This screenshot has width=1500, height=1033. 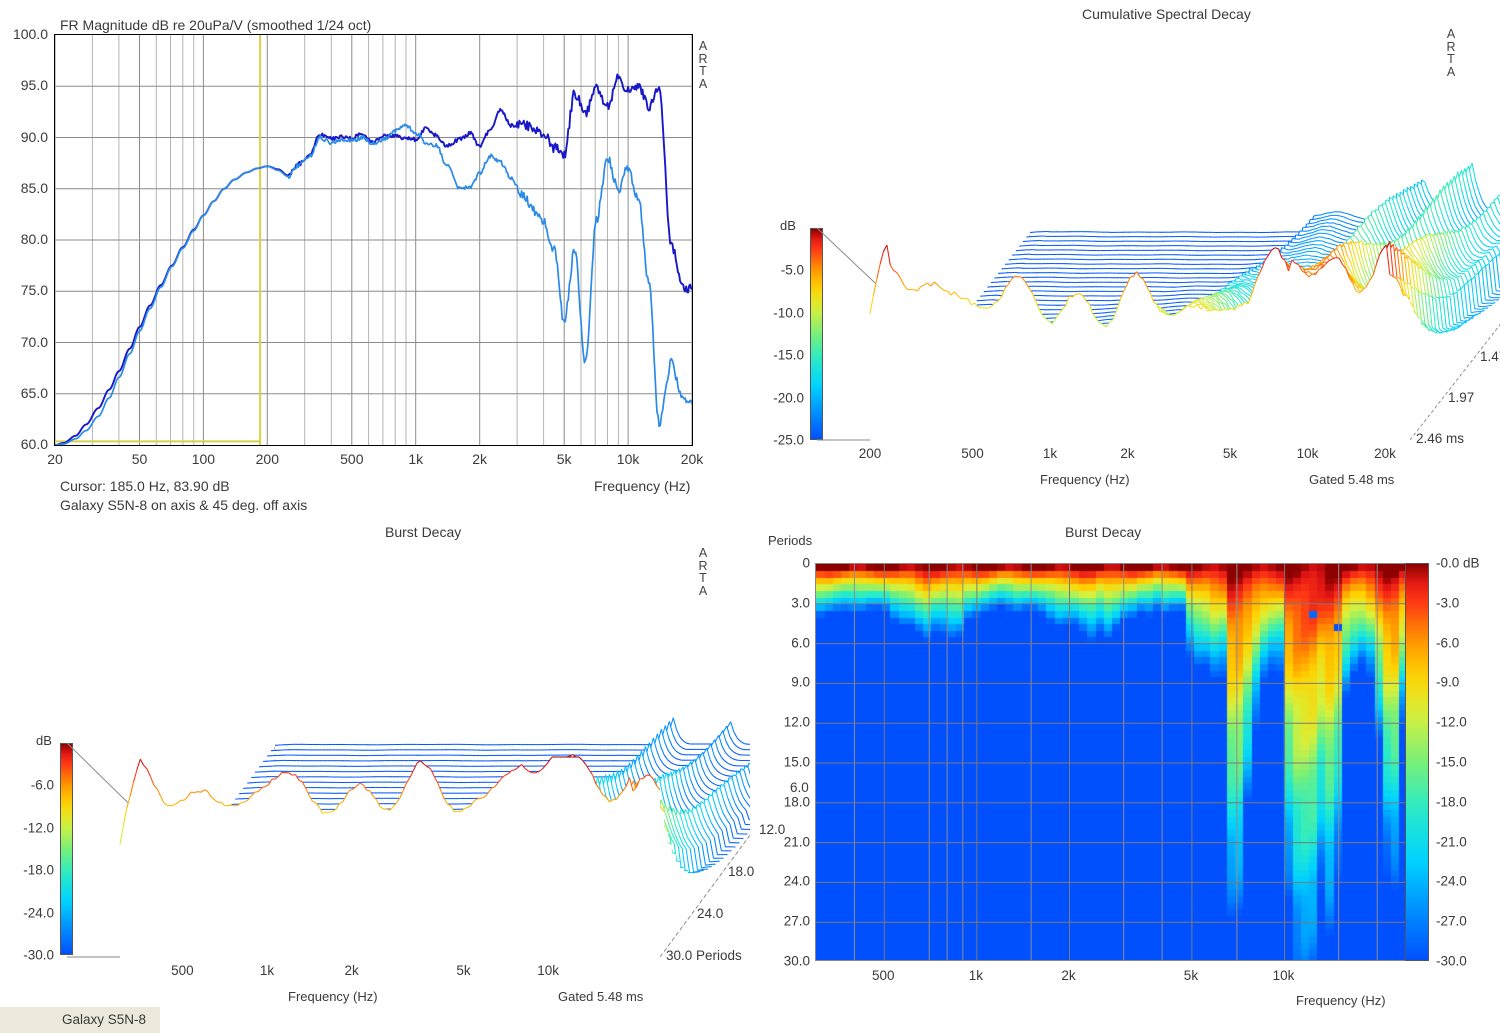 I want to click on csd-colorbar, so click(x=816, y=334).